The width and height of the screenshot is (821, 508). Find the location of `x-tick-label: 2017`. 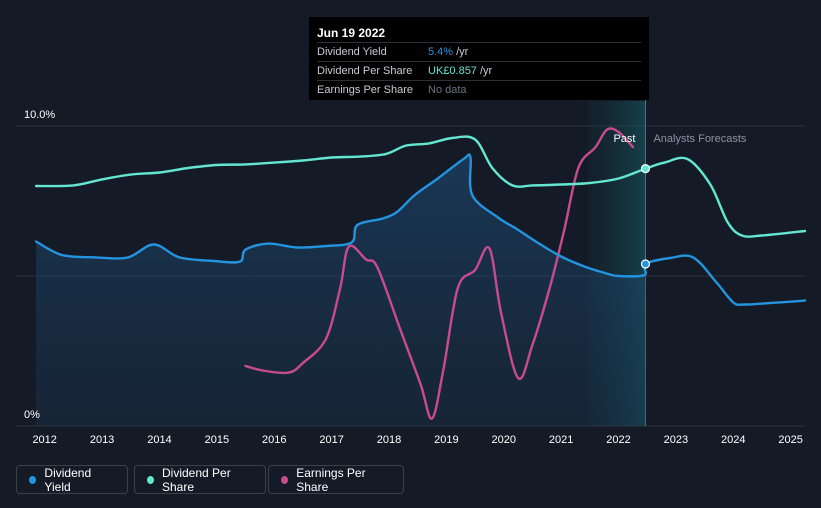

x-tick-label: 2017 is located at coordinates (331, 440).